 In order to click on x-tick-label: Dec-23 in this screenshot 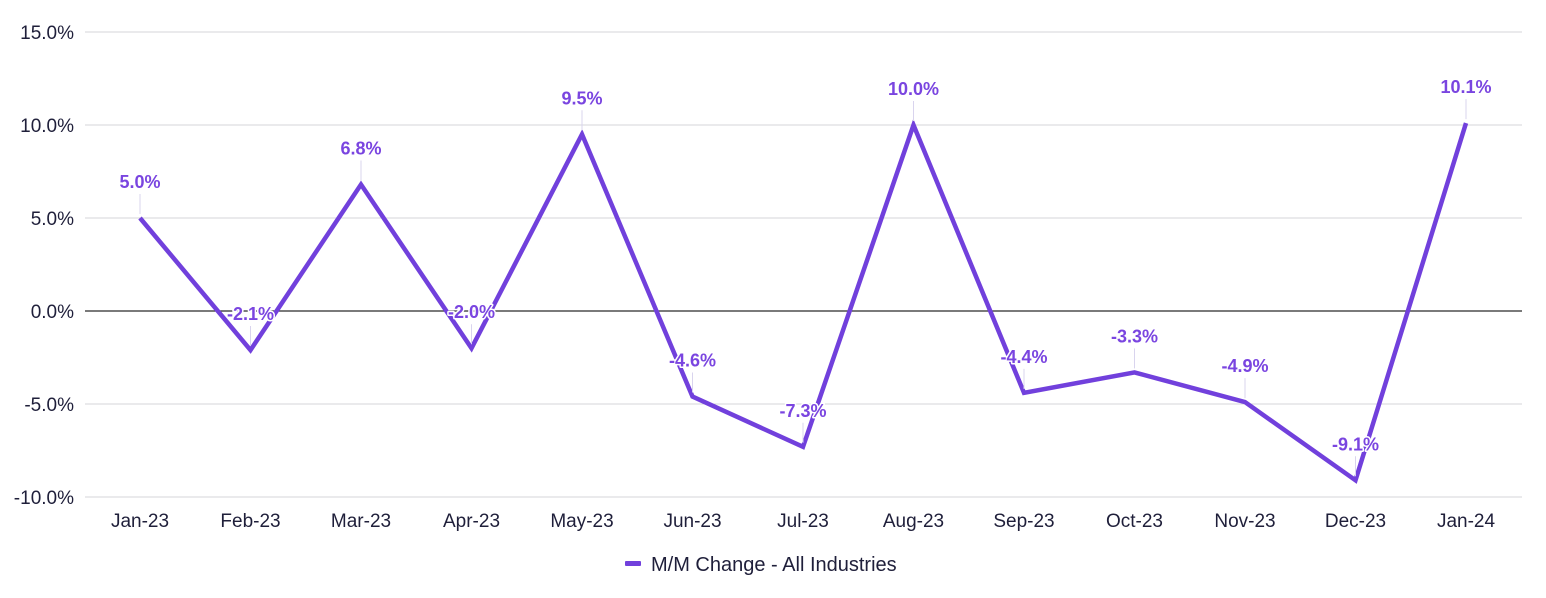, I will do `click(1355, 521)`.